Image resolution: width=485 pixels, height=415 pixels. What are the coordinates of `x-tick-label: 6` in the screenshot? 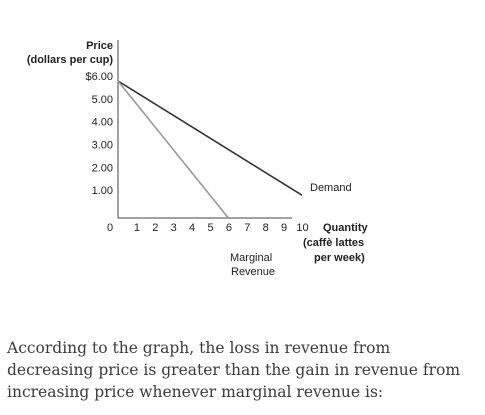 It's located at (229, 228).